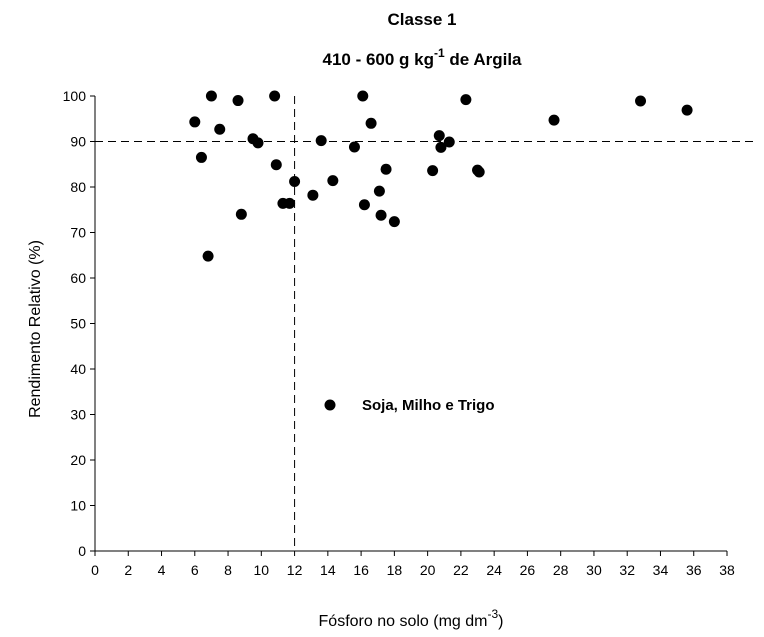 This screenshot has height=637, width=764. Describe the element at coordinates (428, 570) in the screenshot. I see `x-tick-label: 20` at that location.